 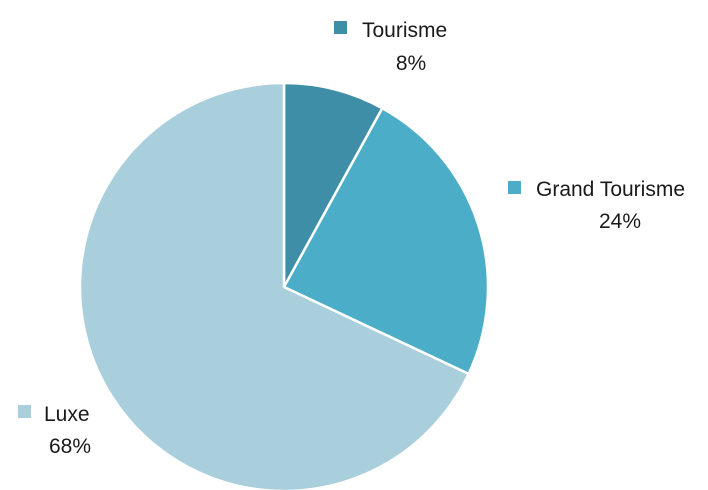 I want to click on slice-label-percent: 24%, so click(x=620, y=221).